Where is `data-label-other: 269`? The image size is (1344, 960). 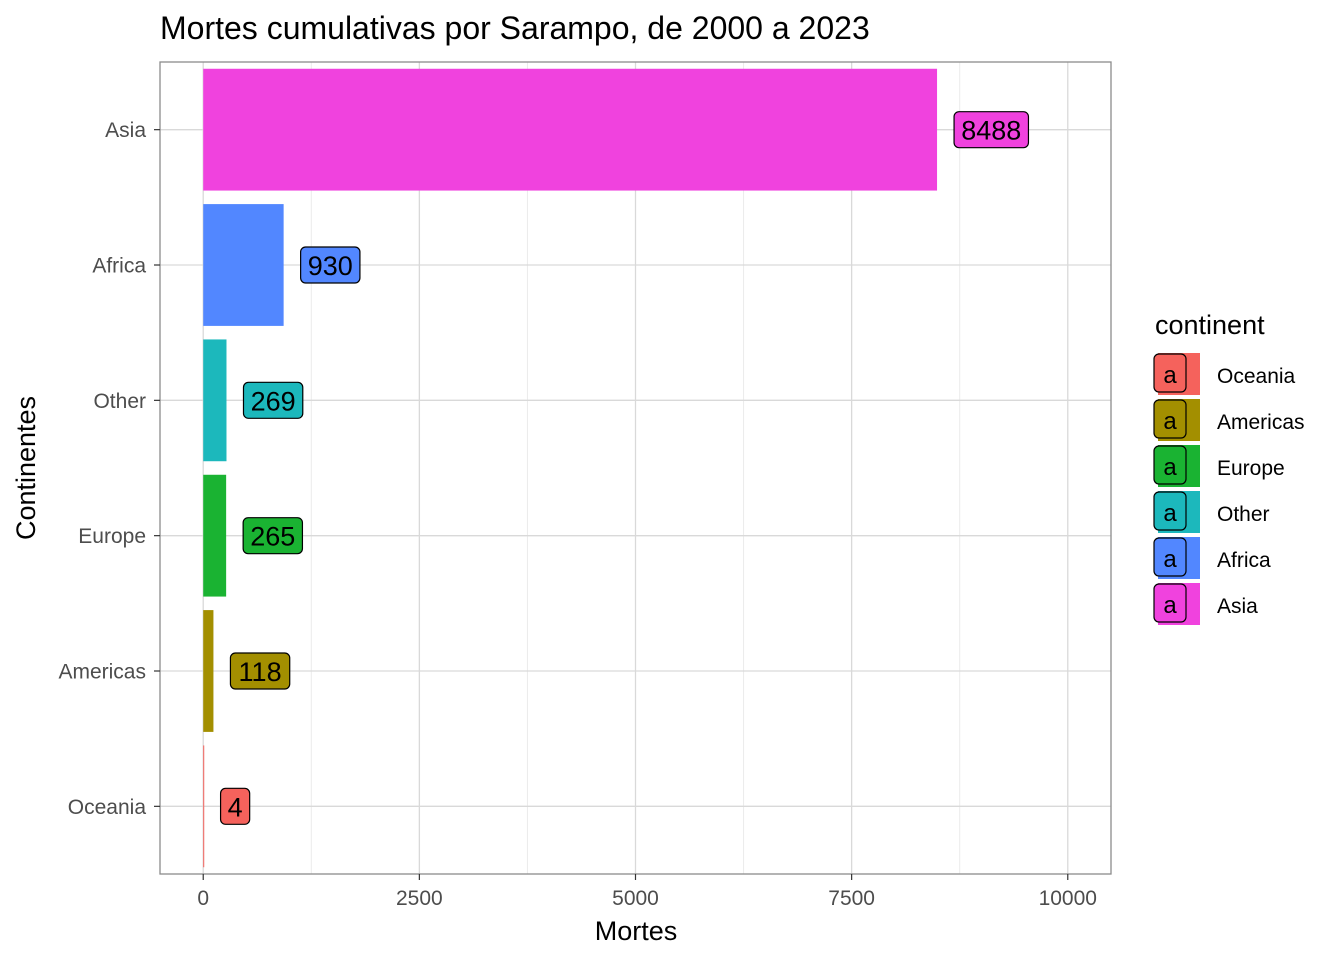
data-label-other: 269 is located at coordinates (273, 401).